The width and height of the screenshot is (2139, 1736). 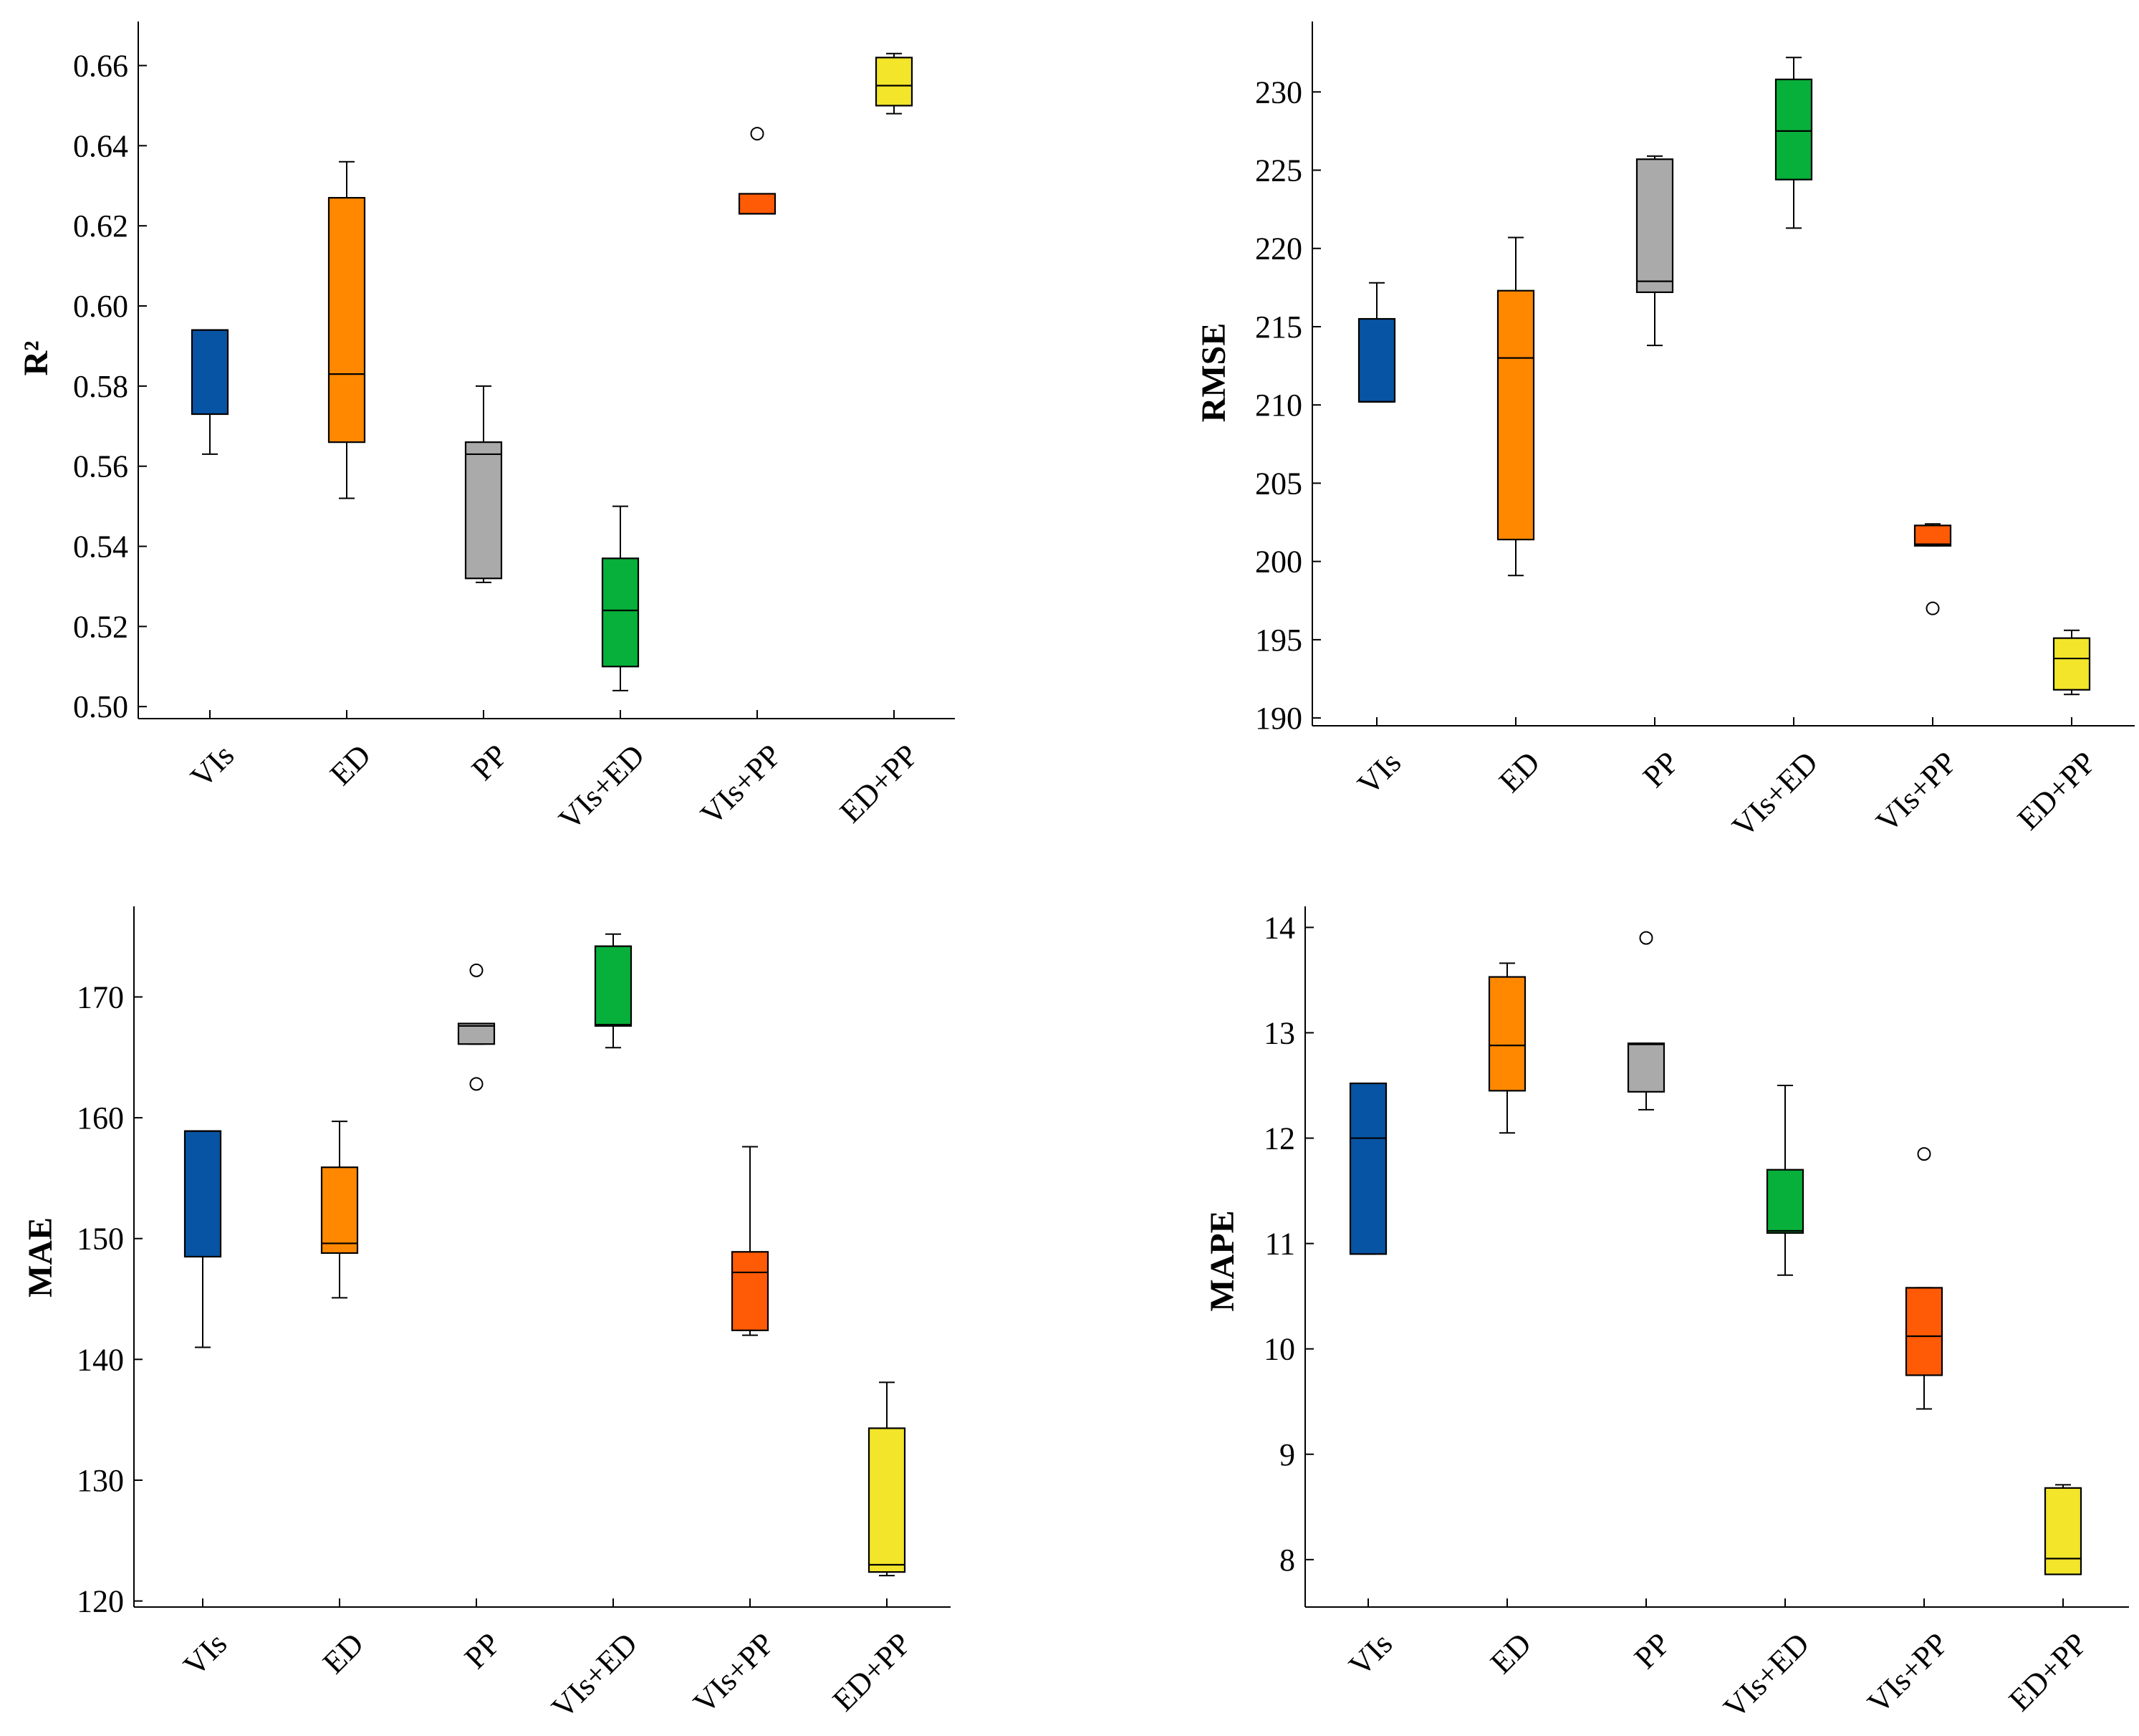 I want to click on y-tick-label: 205, so click(x=1278, y=483).